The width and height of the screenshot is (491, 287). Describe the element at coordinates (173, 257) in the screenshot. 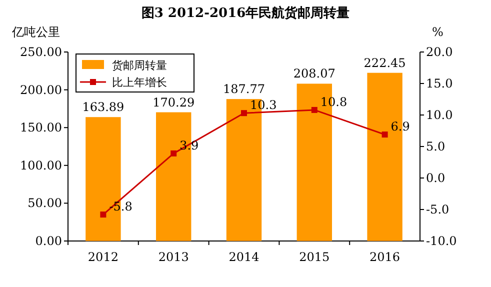

I see `x-tick-label: 2013` at that location.